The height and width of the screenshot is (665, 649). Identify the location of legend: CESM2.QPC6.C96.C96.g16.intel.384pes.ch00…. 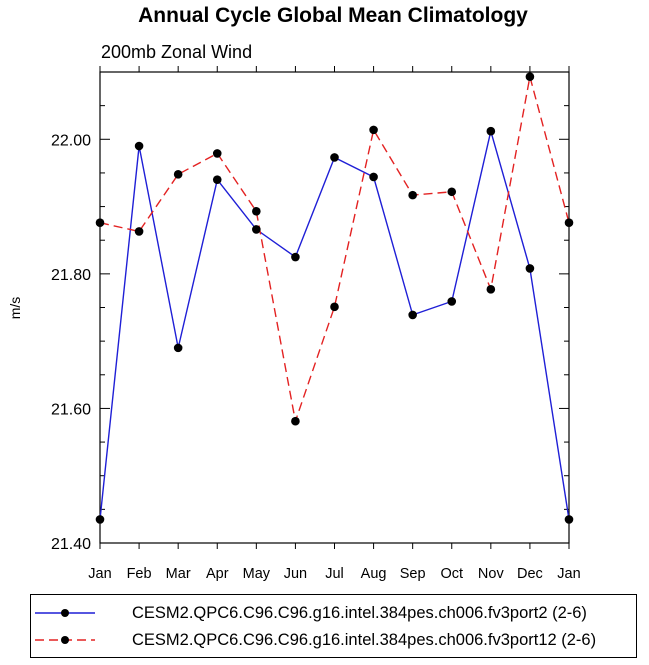
(333, 626).